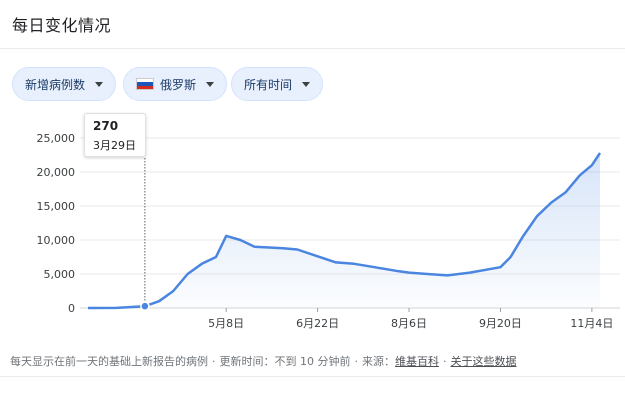  What do you see at coordinates (226, 323) in the screenshot?
I see `x-tick-label: 5月8日` at bounding box center [226, 323].